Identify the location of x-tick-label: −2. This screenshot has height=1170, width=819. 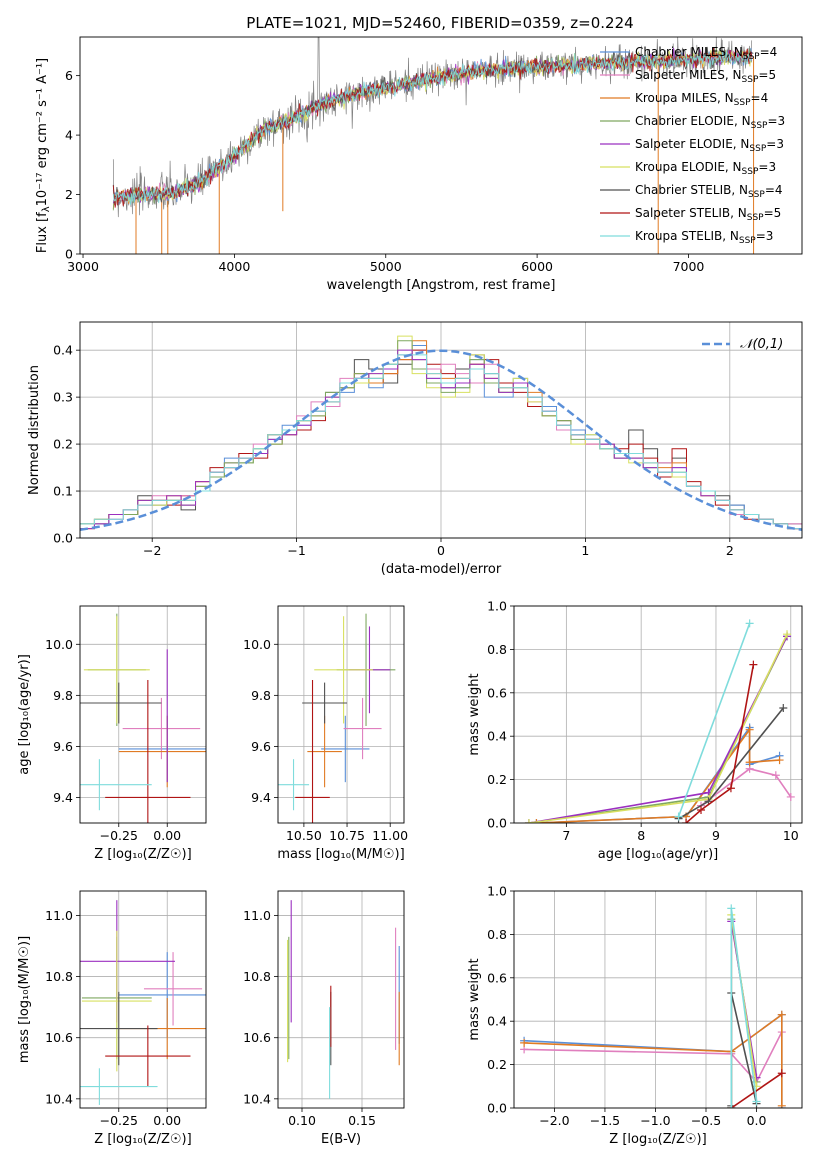
(152, 550).